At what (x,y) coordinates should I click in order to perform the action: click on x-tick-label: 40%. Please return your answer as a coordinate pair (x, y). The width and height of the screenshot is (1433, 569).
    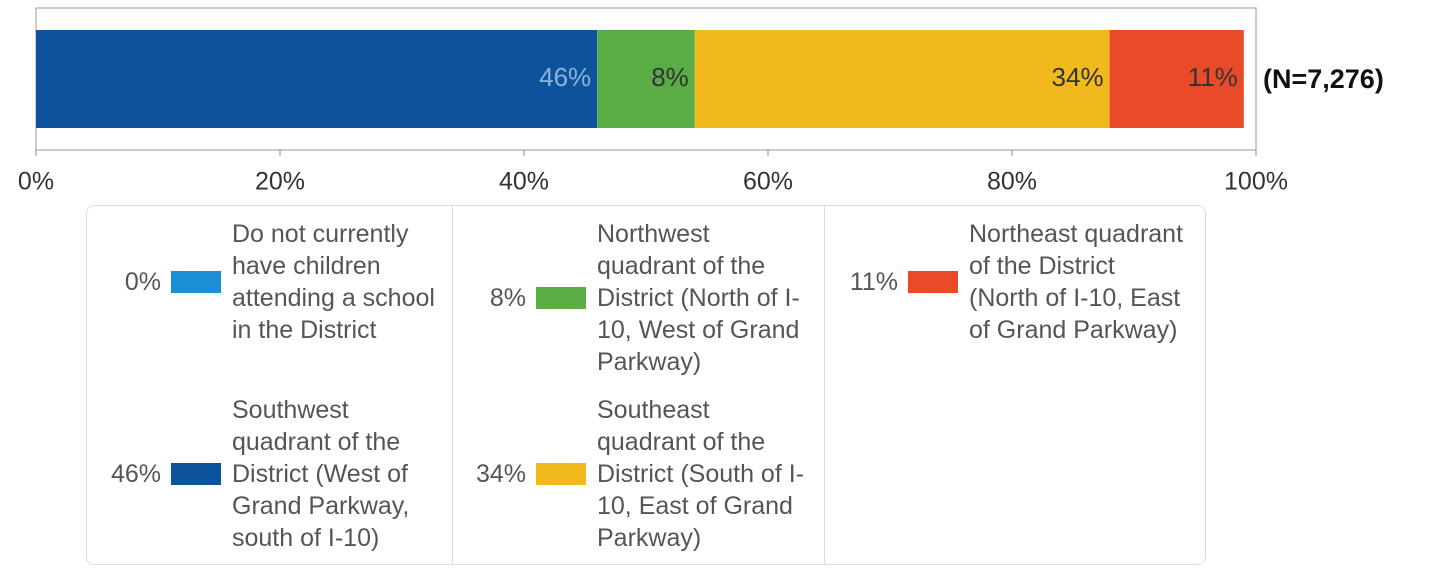
    Looking at the image, I should click on (524, 182).